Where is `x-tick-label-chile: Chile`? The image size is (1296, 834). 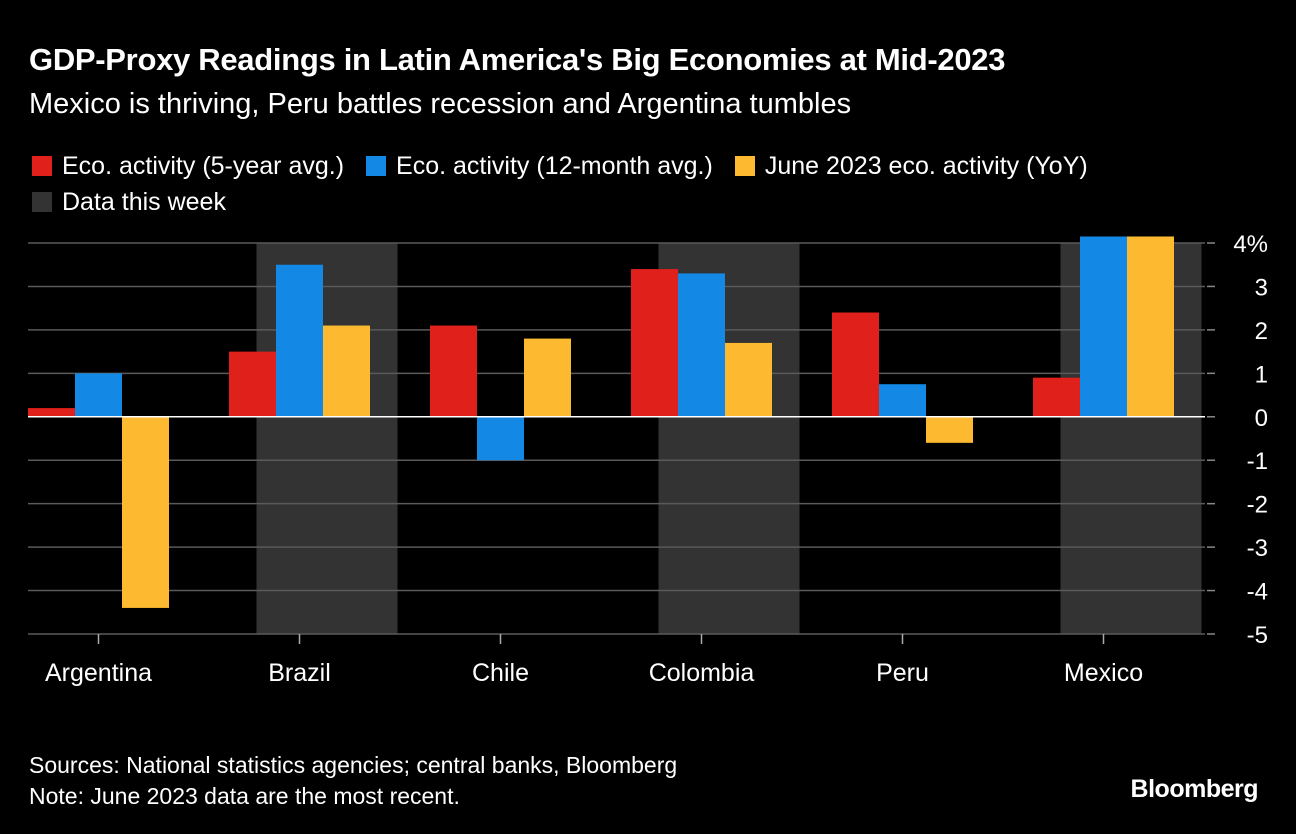 x-tick-label-chile: Chile is located at coordinates (500, 673).